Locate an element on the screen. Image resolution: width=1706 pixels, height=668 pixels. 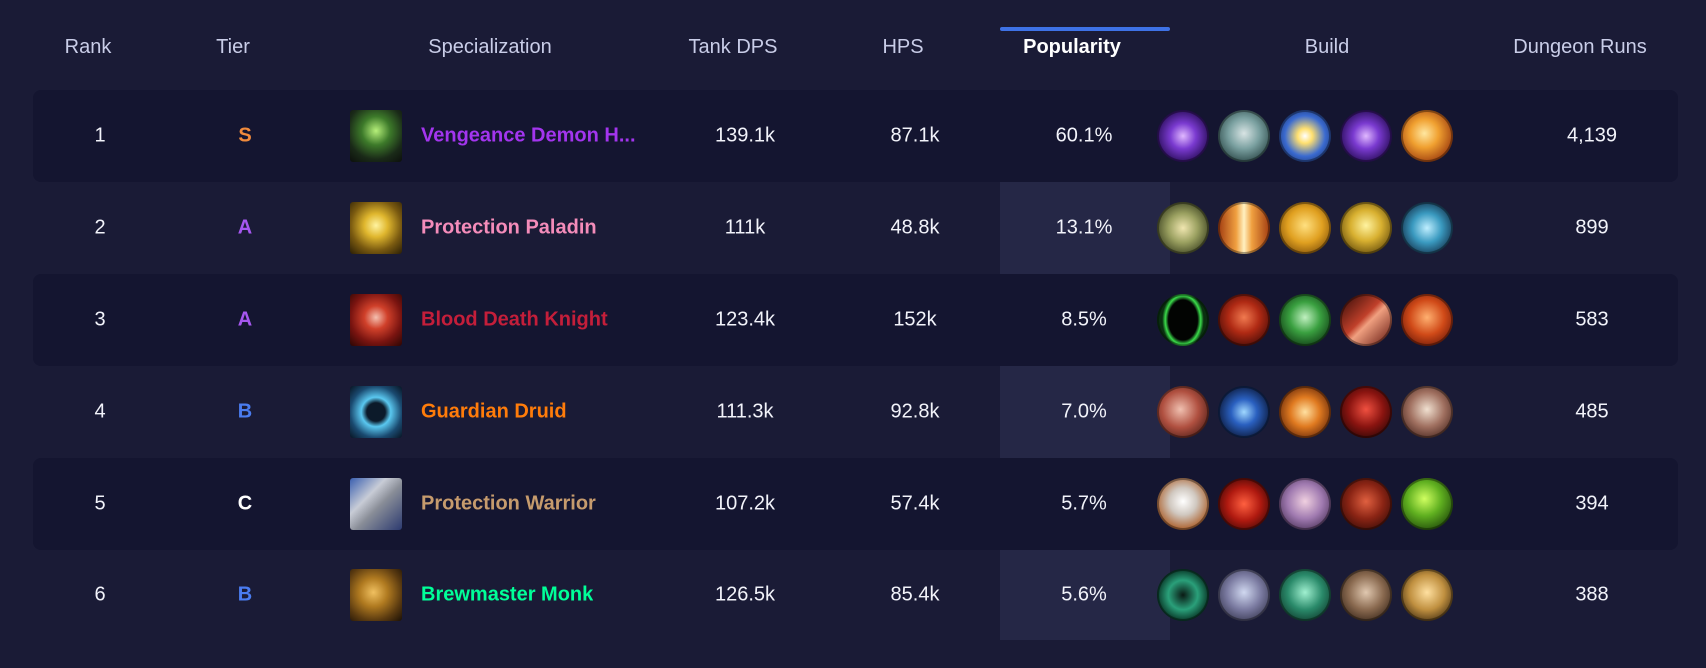
blue-claw-talent-icon is located at coordinates (1244, 412).